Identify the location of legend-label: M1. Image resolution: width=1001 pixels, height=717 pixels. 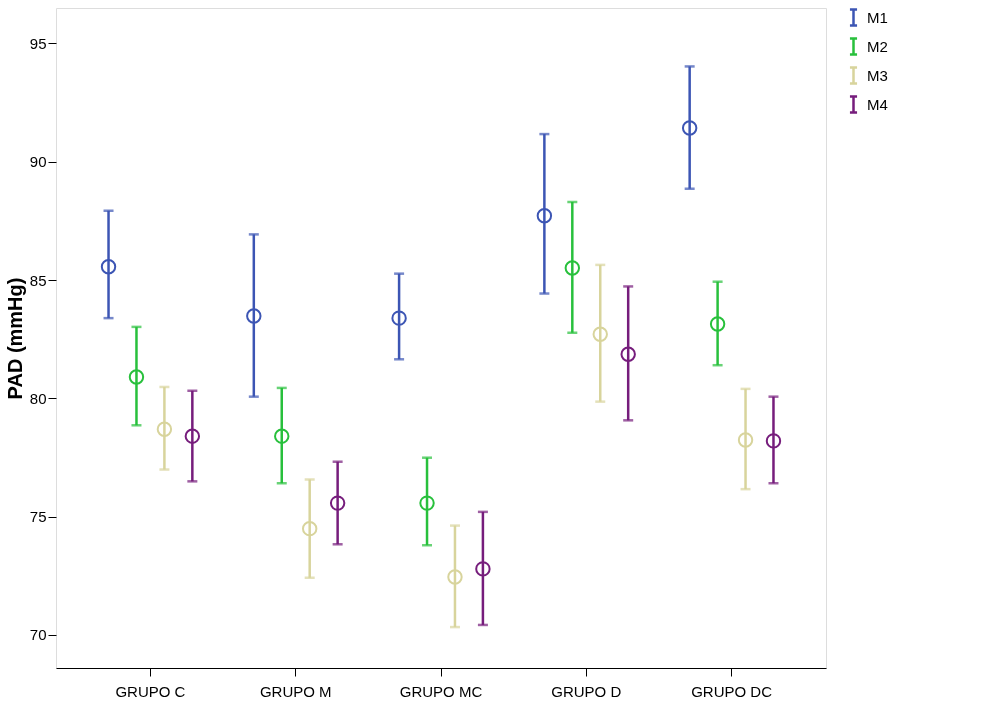
(877, 17).